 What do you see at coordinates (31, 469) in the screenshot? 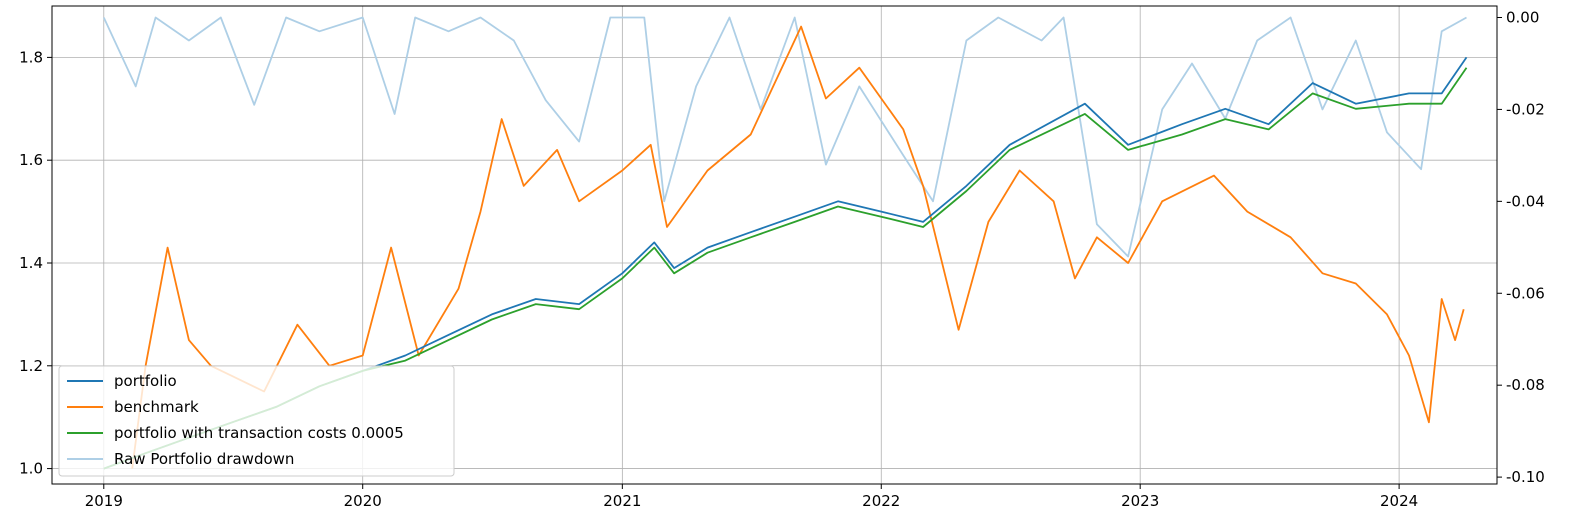
I see `y-left-tick-label: 1.0` at bounding box center [31, 469].